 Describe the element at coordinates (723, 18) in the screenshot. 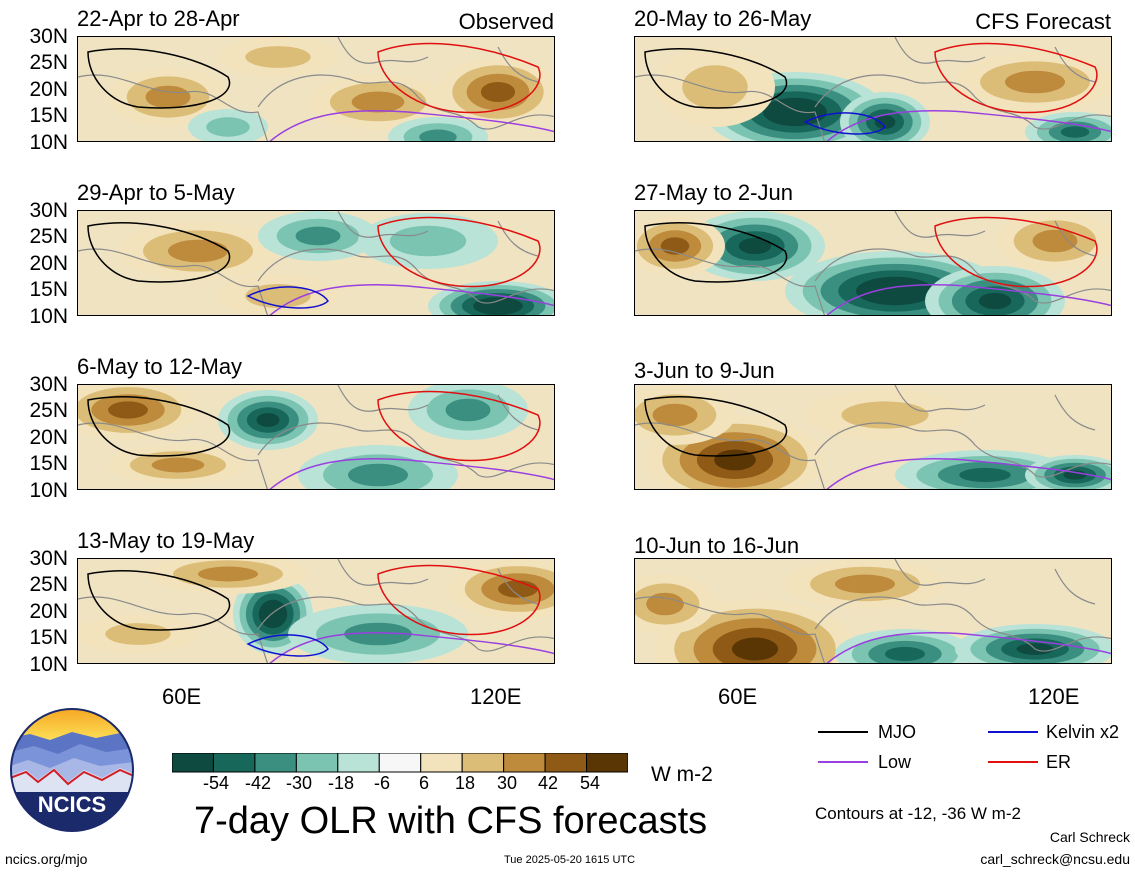

I see `panel-title-2: 20-May to 26-May` at that location.